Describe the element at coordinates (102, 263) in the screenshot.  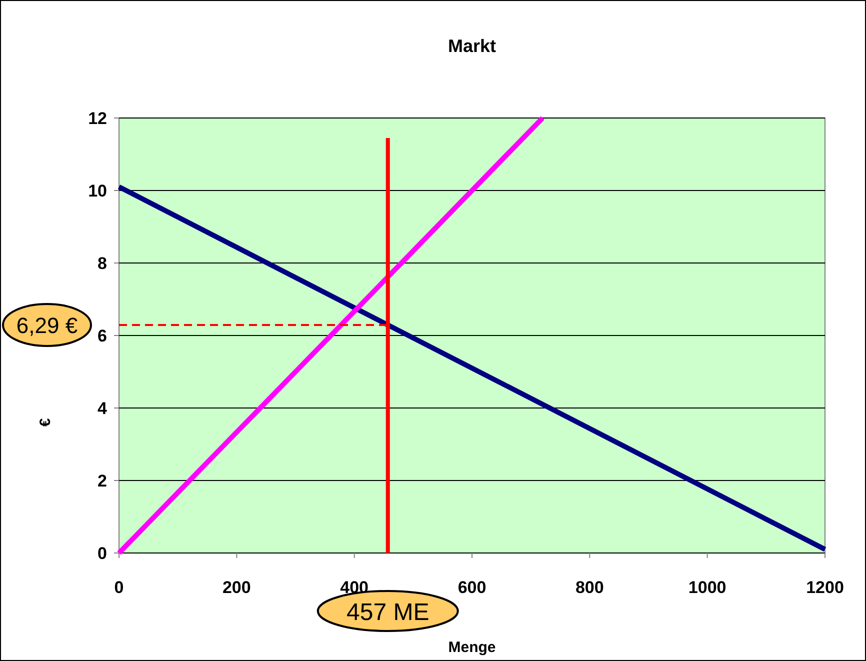
I see `y-tick-label: 8` at that location.